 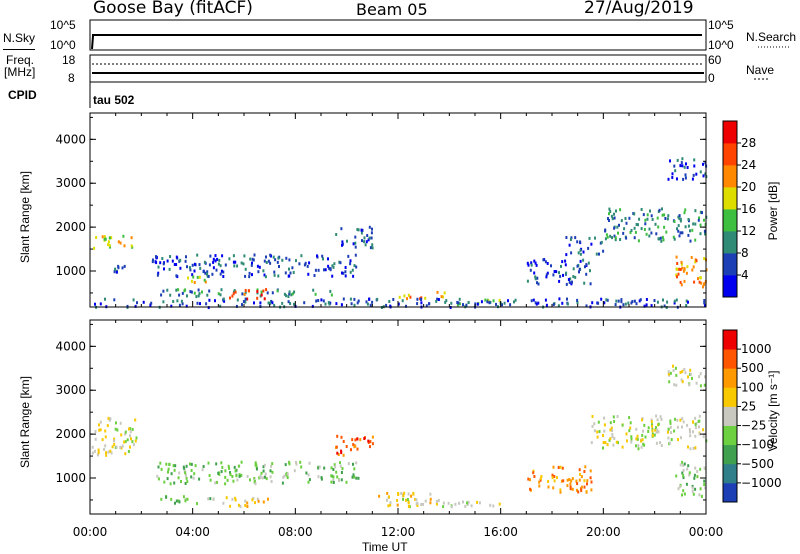 I want to click on power-colorbar-label: Power [dB], so click(x=773, y=211).